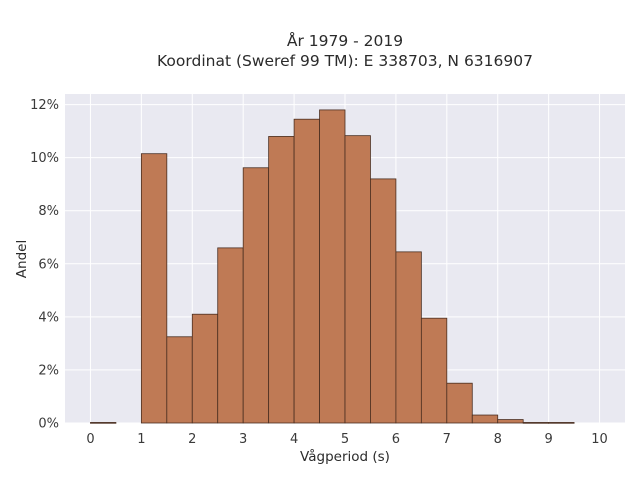 This screenshot has height=484, width=640. I want to click on x-tick-label: 2, so click(192, 439).